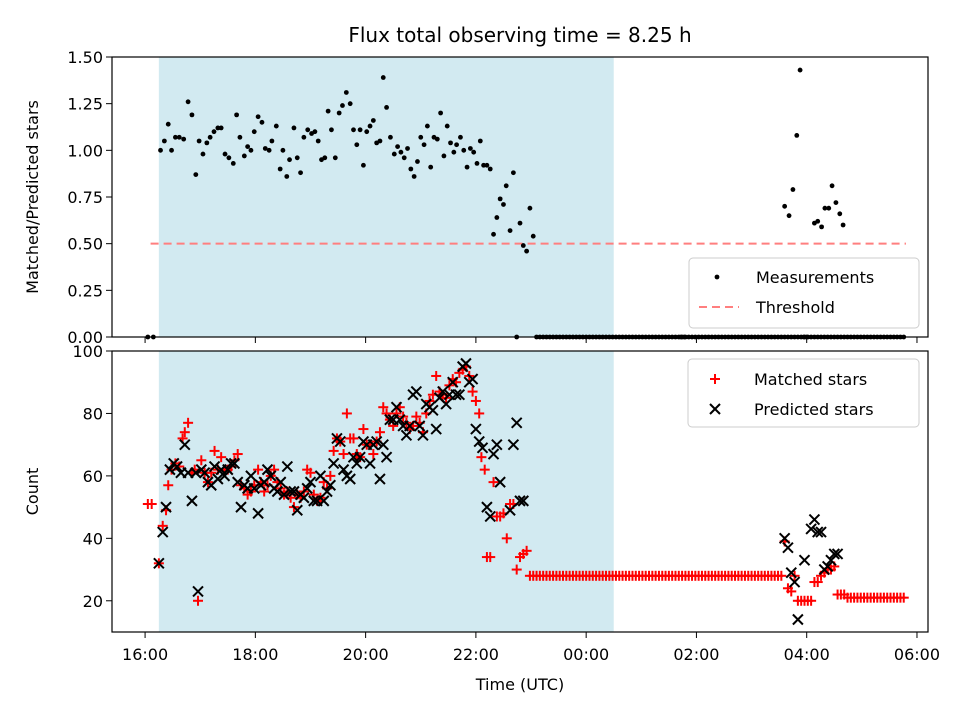 Image resolution: width=960 pixels, height=720 pixels. Describe the element at coordinates (519, 35) in the screenshot. I see `chart-title: Flux total observing time = 8.25 h` at that location.